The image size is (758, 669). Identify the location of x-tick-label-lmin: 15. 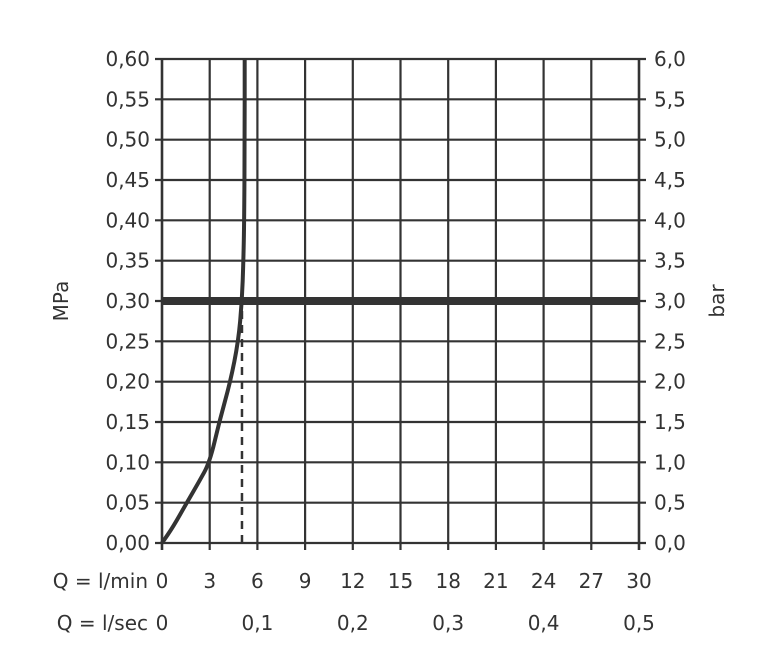
(400, 581).